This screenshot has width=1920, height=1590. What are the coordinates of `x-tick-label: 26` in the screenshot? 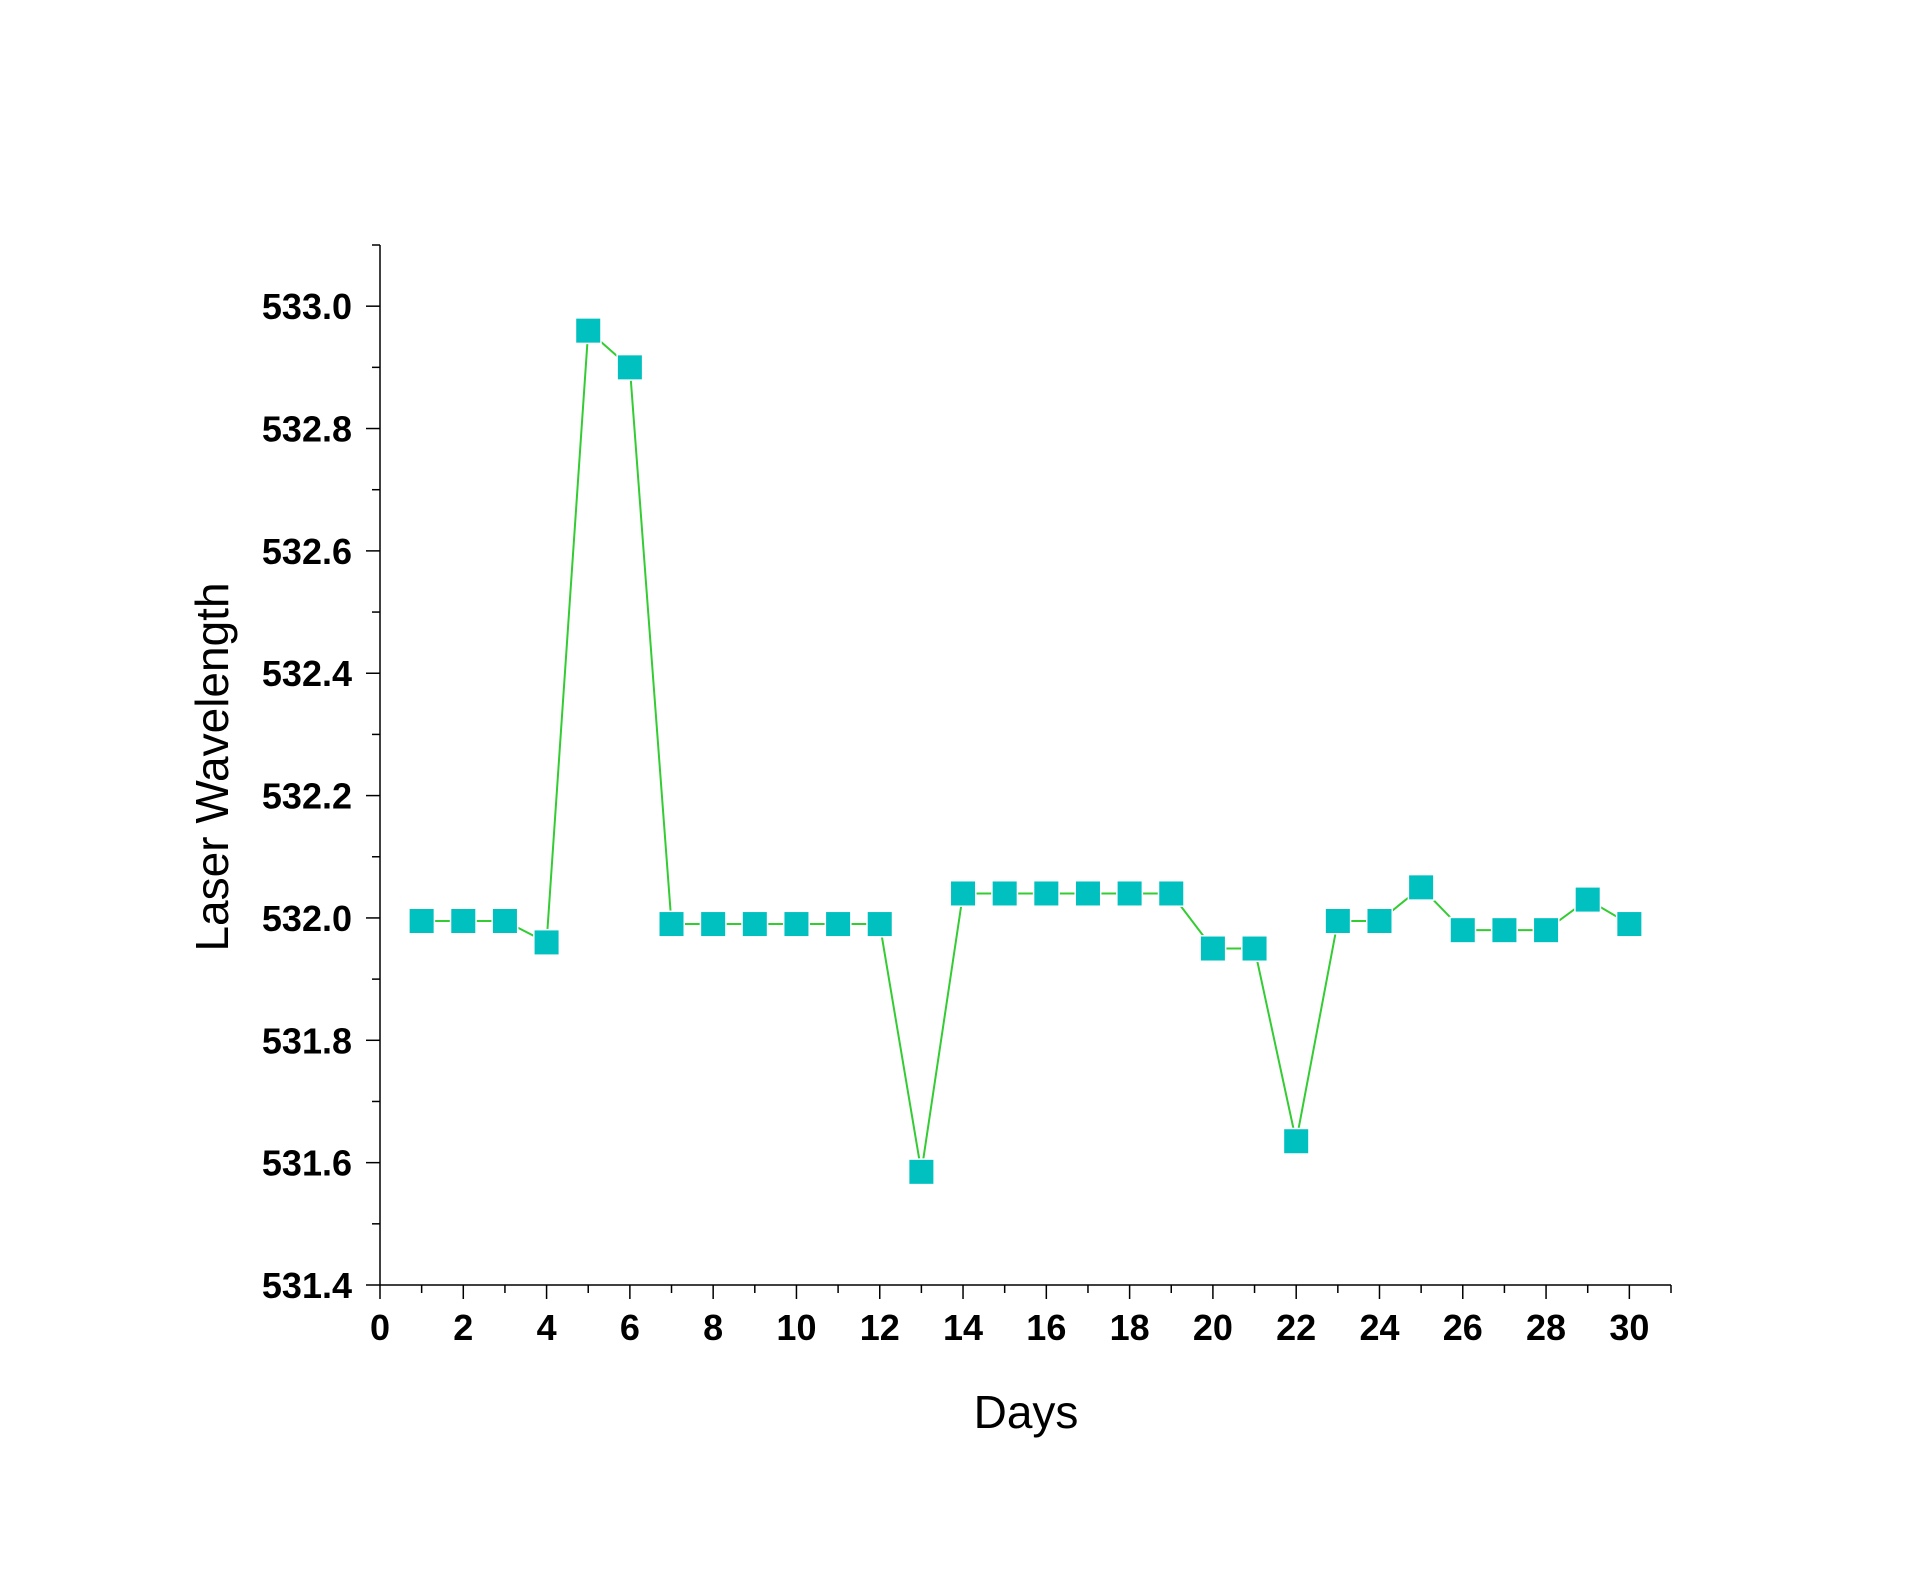 It's located at (1463, 1327).